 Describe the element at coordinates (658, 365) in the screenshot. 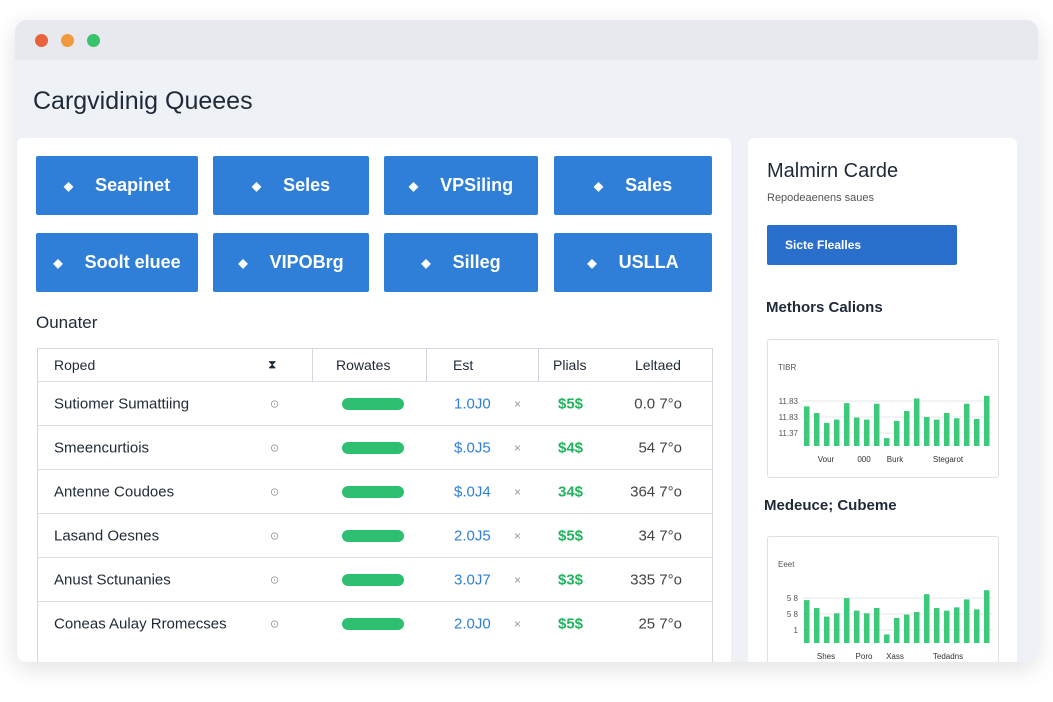

I see `column-header: Leltaed` at that location.